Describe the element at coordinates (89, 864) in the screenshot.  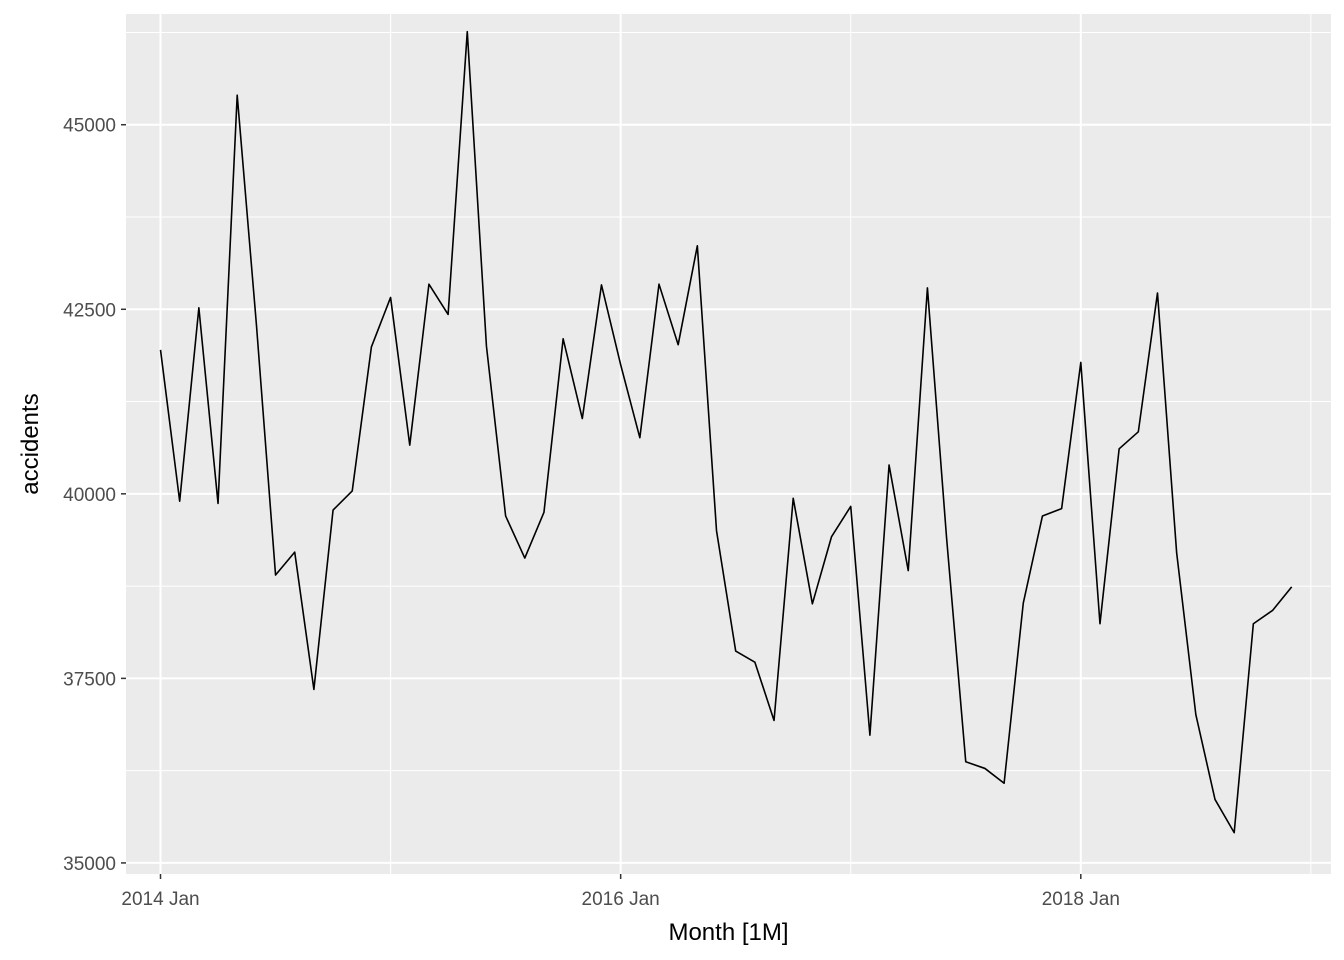
I see `y-tick-label: 35000` at that location.